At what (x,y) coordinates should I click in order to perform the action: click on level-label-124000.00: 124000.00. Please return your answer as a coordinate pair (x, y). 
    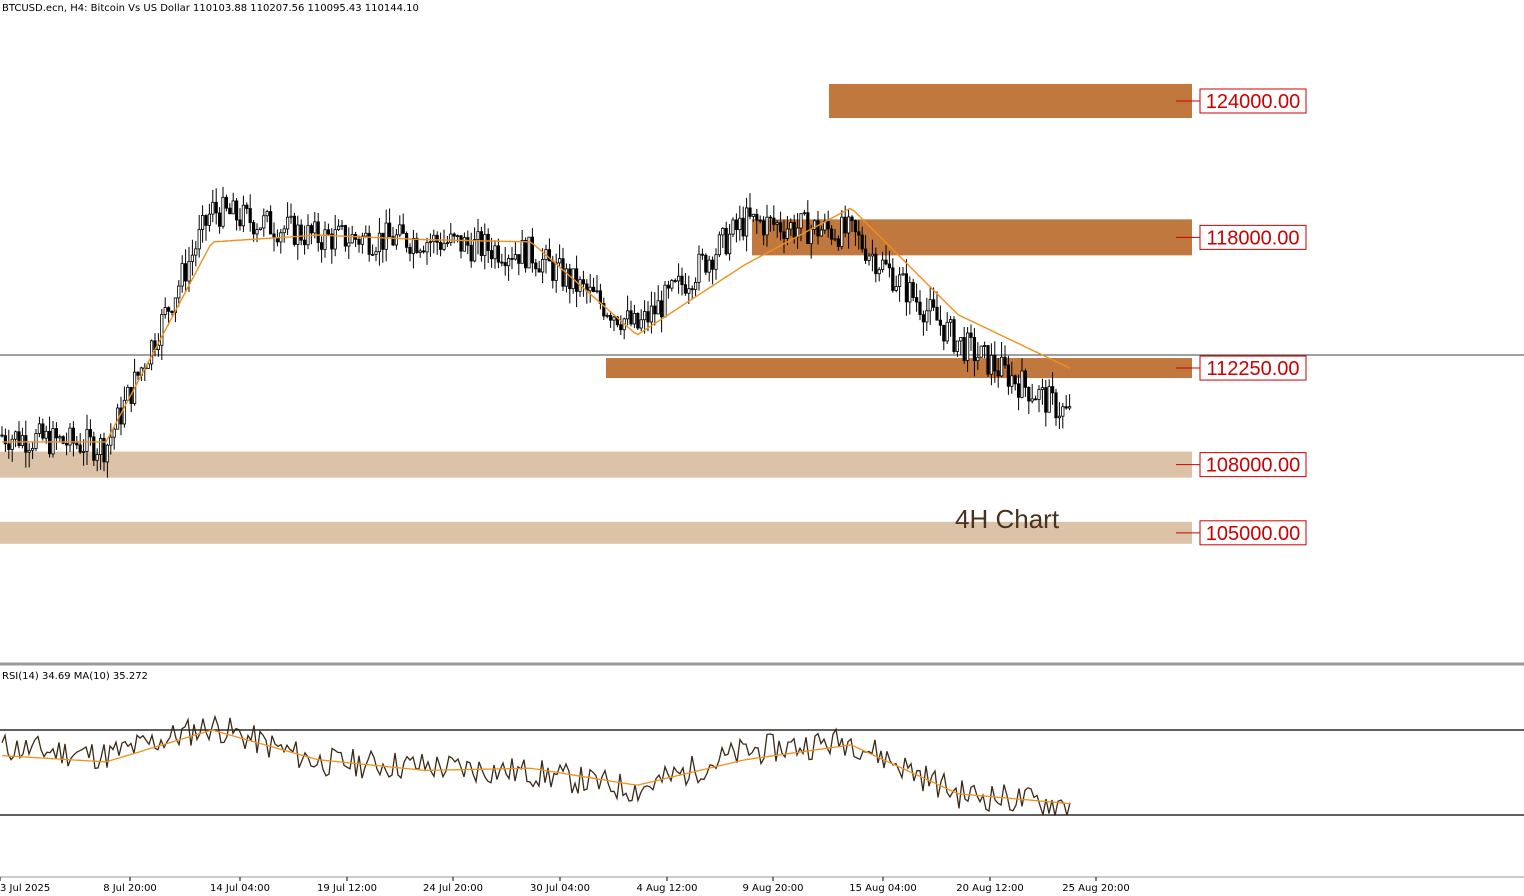
    Looking at the image, I should click on (1253, 102).